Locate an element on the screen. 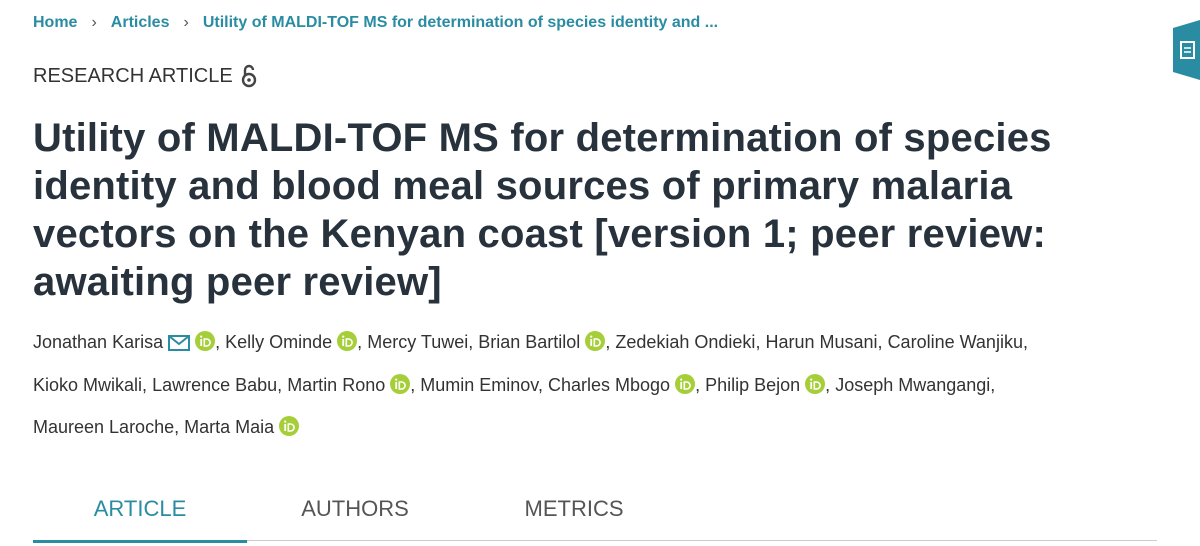  article-type-label: RESEARCH ARTICLE is located at coordinates (133, 75).